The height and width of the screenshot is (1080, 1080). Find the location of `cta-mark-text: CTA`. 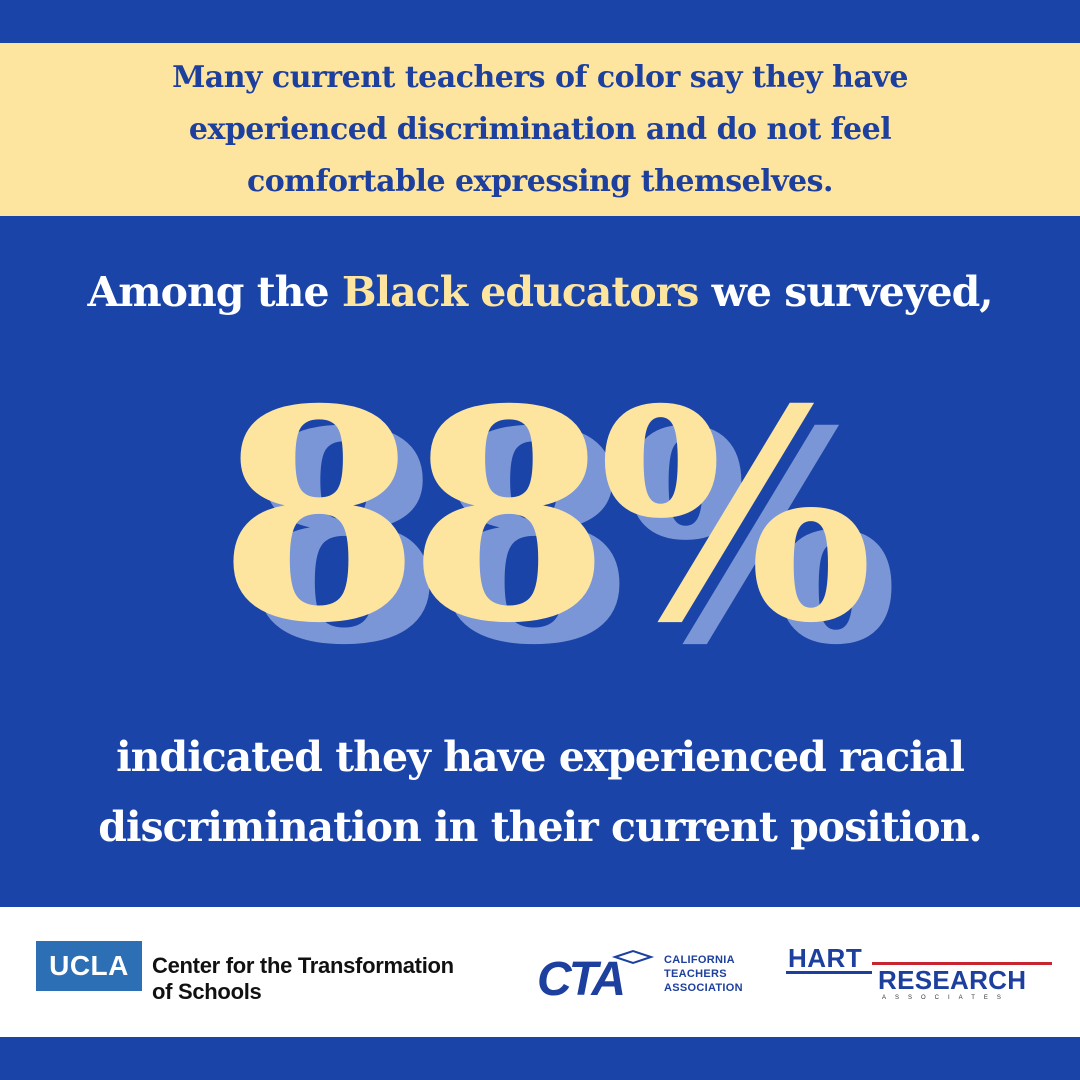

cta-mark-text: CTA is located at coordinates (580, 979).